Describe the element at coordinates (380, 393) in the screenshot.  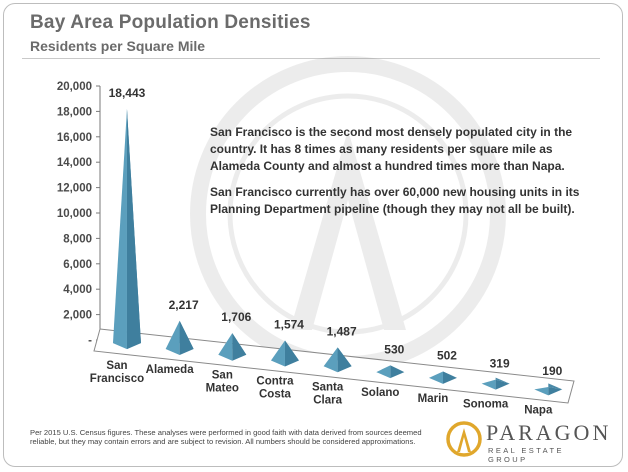
I see `x-tick-label: Solano` at that location.